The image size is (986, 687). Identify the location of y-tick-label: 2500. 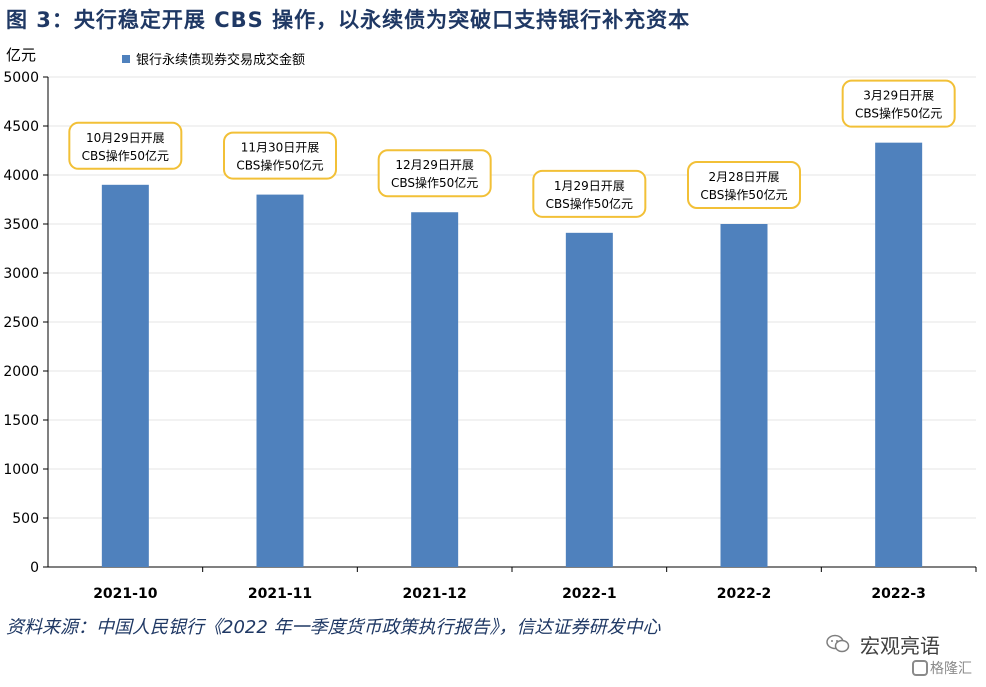
(21, 323).